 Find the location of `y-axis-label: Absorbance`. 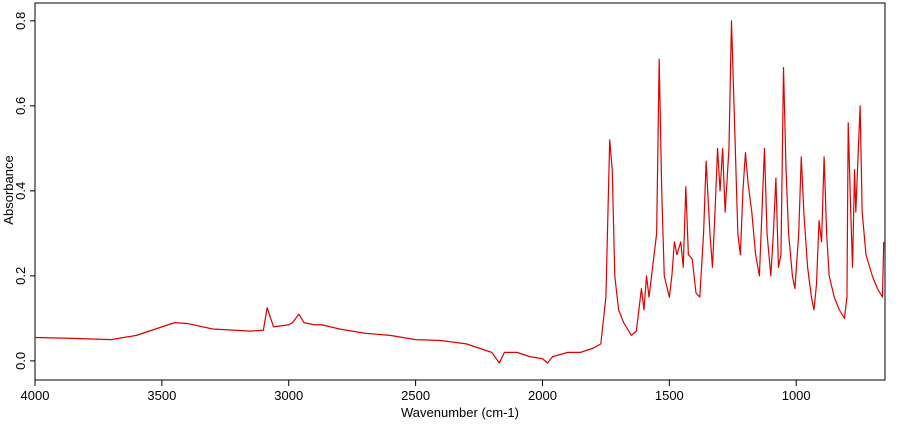

y-axis-label: Absorbance is located at coordinates (8, 189).